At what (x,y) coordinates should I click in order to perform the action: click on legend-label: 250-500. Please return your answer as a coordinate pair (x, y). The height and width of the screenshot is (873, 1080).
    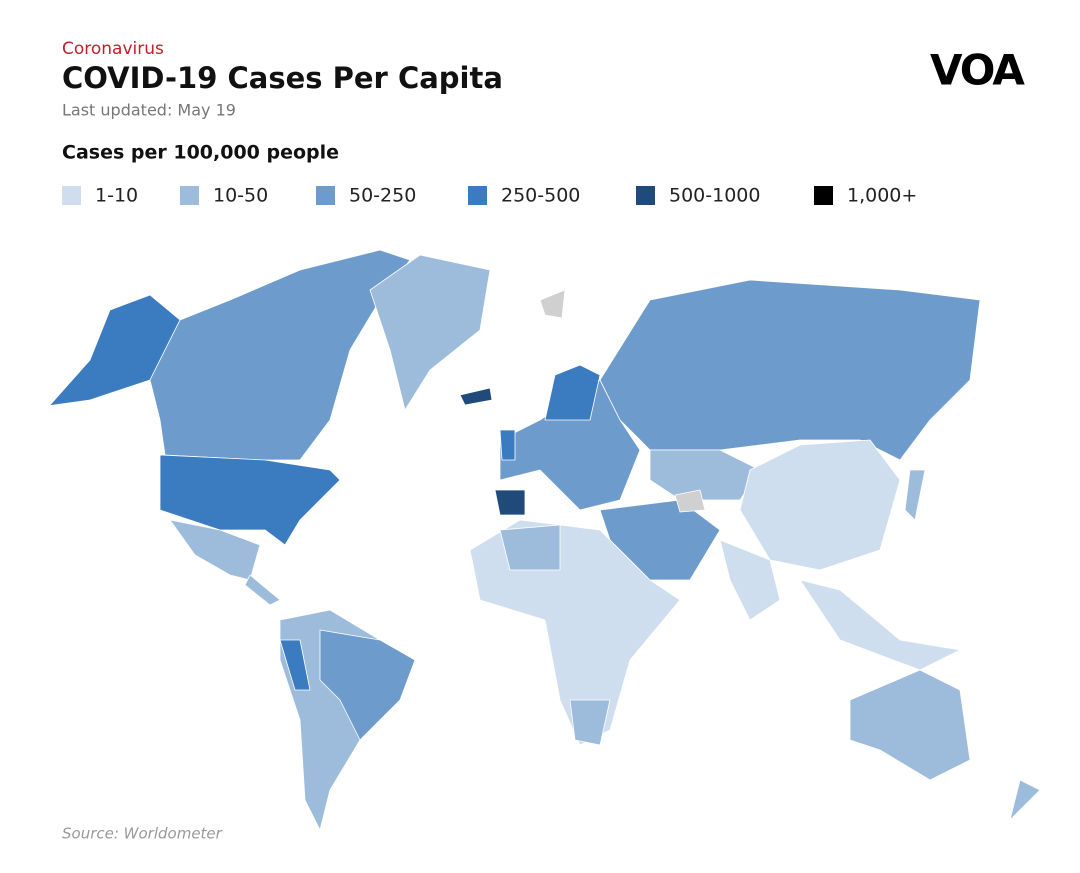
    Looking at the image, I should click on (540, 196).